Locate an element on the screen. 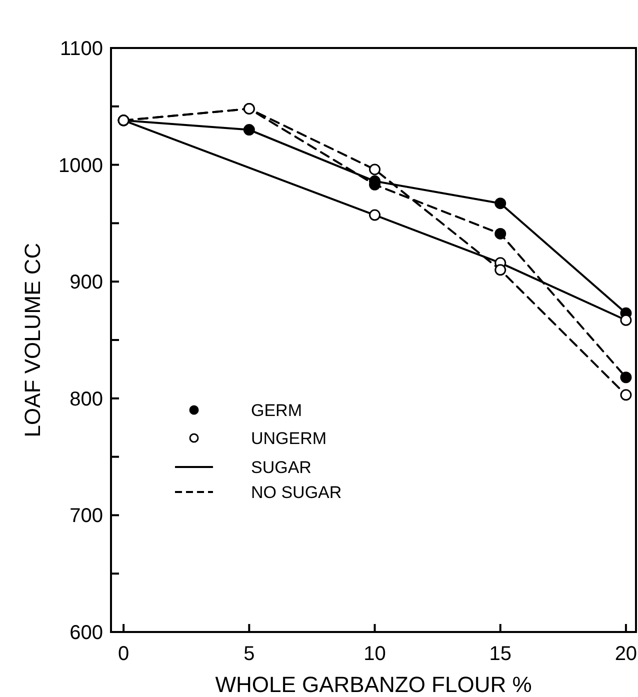 This screenshot has height=697, width=638. x-axis-title: WHOLE GARBANZO FLOUR % is located at coordinates (373, 684).